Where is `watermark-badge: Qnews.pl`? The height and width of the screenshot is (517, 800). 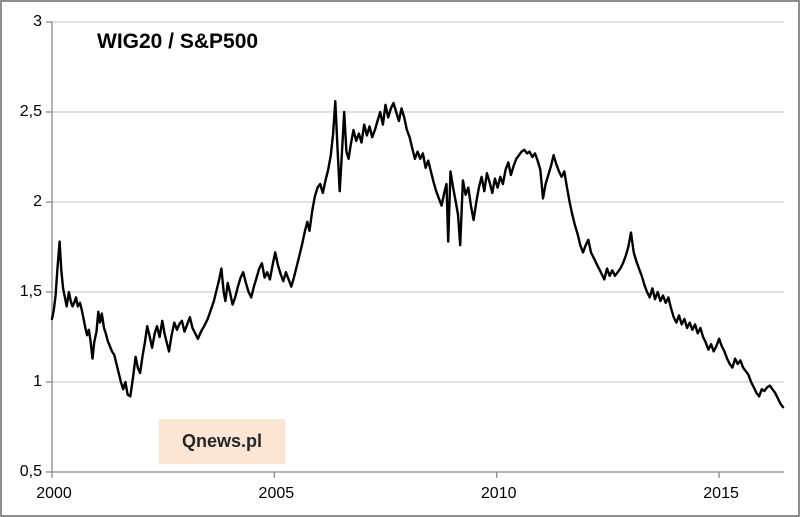
watermark-badge: Qnews.pl is located at coordinates (222, 441).